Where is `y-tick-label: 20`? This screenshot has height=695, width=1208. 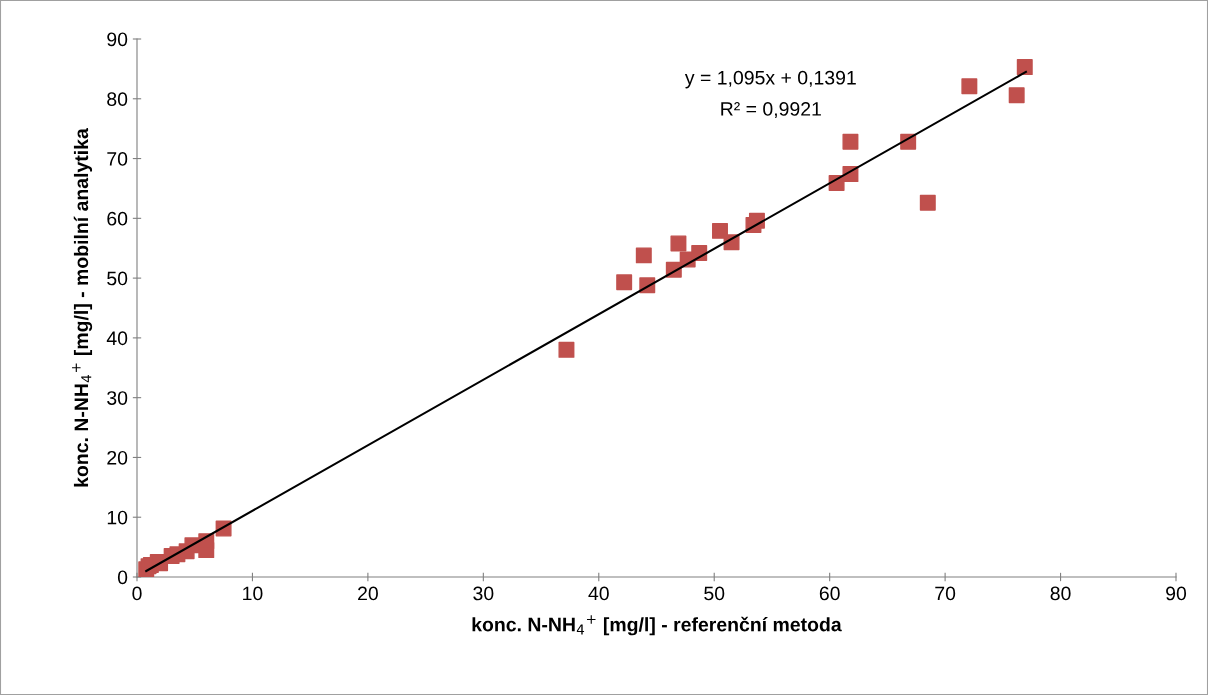 y-tick-label: 20 is located at coordinates (117, 457).